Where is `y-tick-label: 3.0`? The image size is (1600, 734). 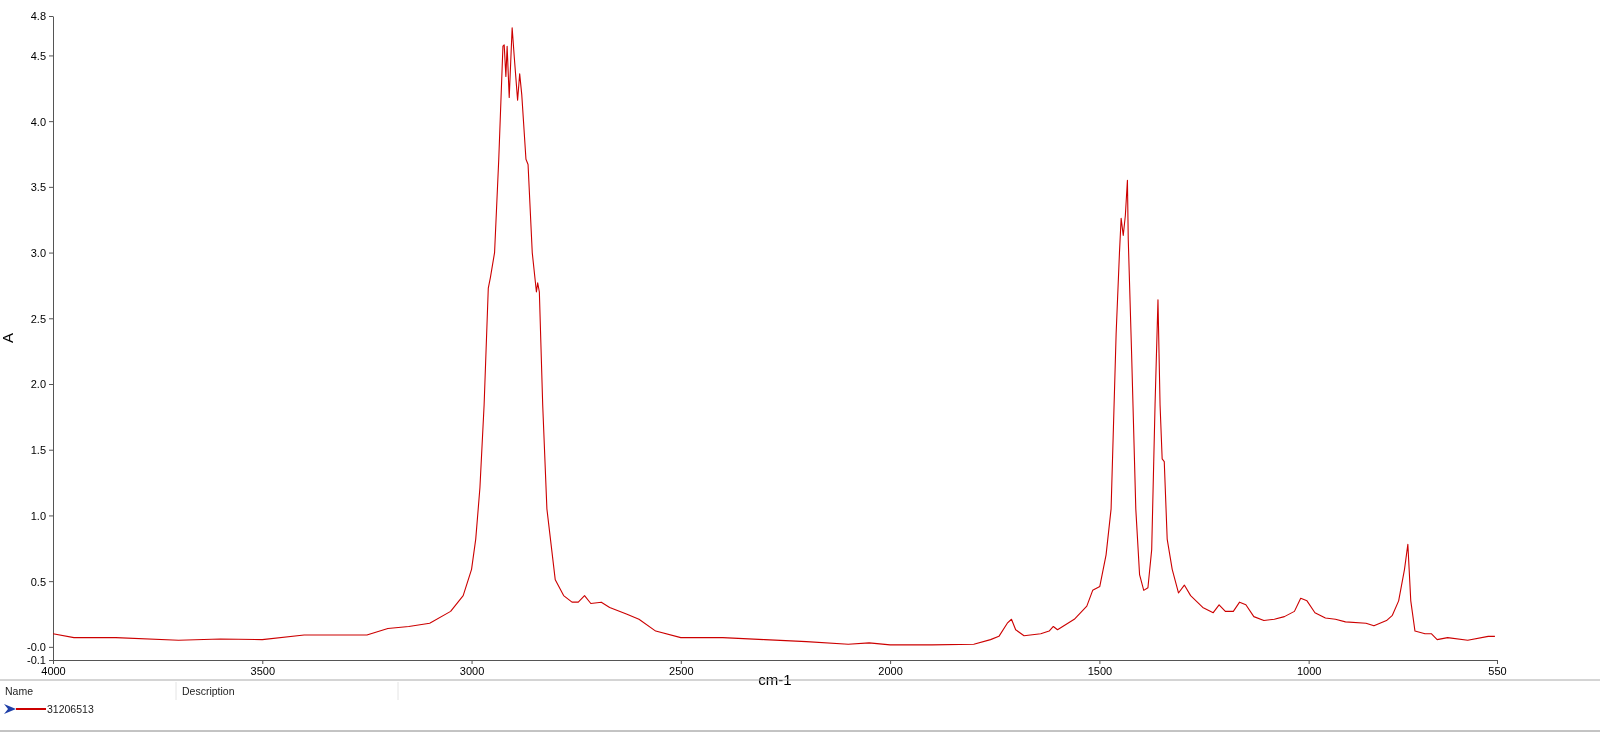
y-tick-label: 3.0 is located at coordinates (38, 252).